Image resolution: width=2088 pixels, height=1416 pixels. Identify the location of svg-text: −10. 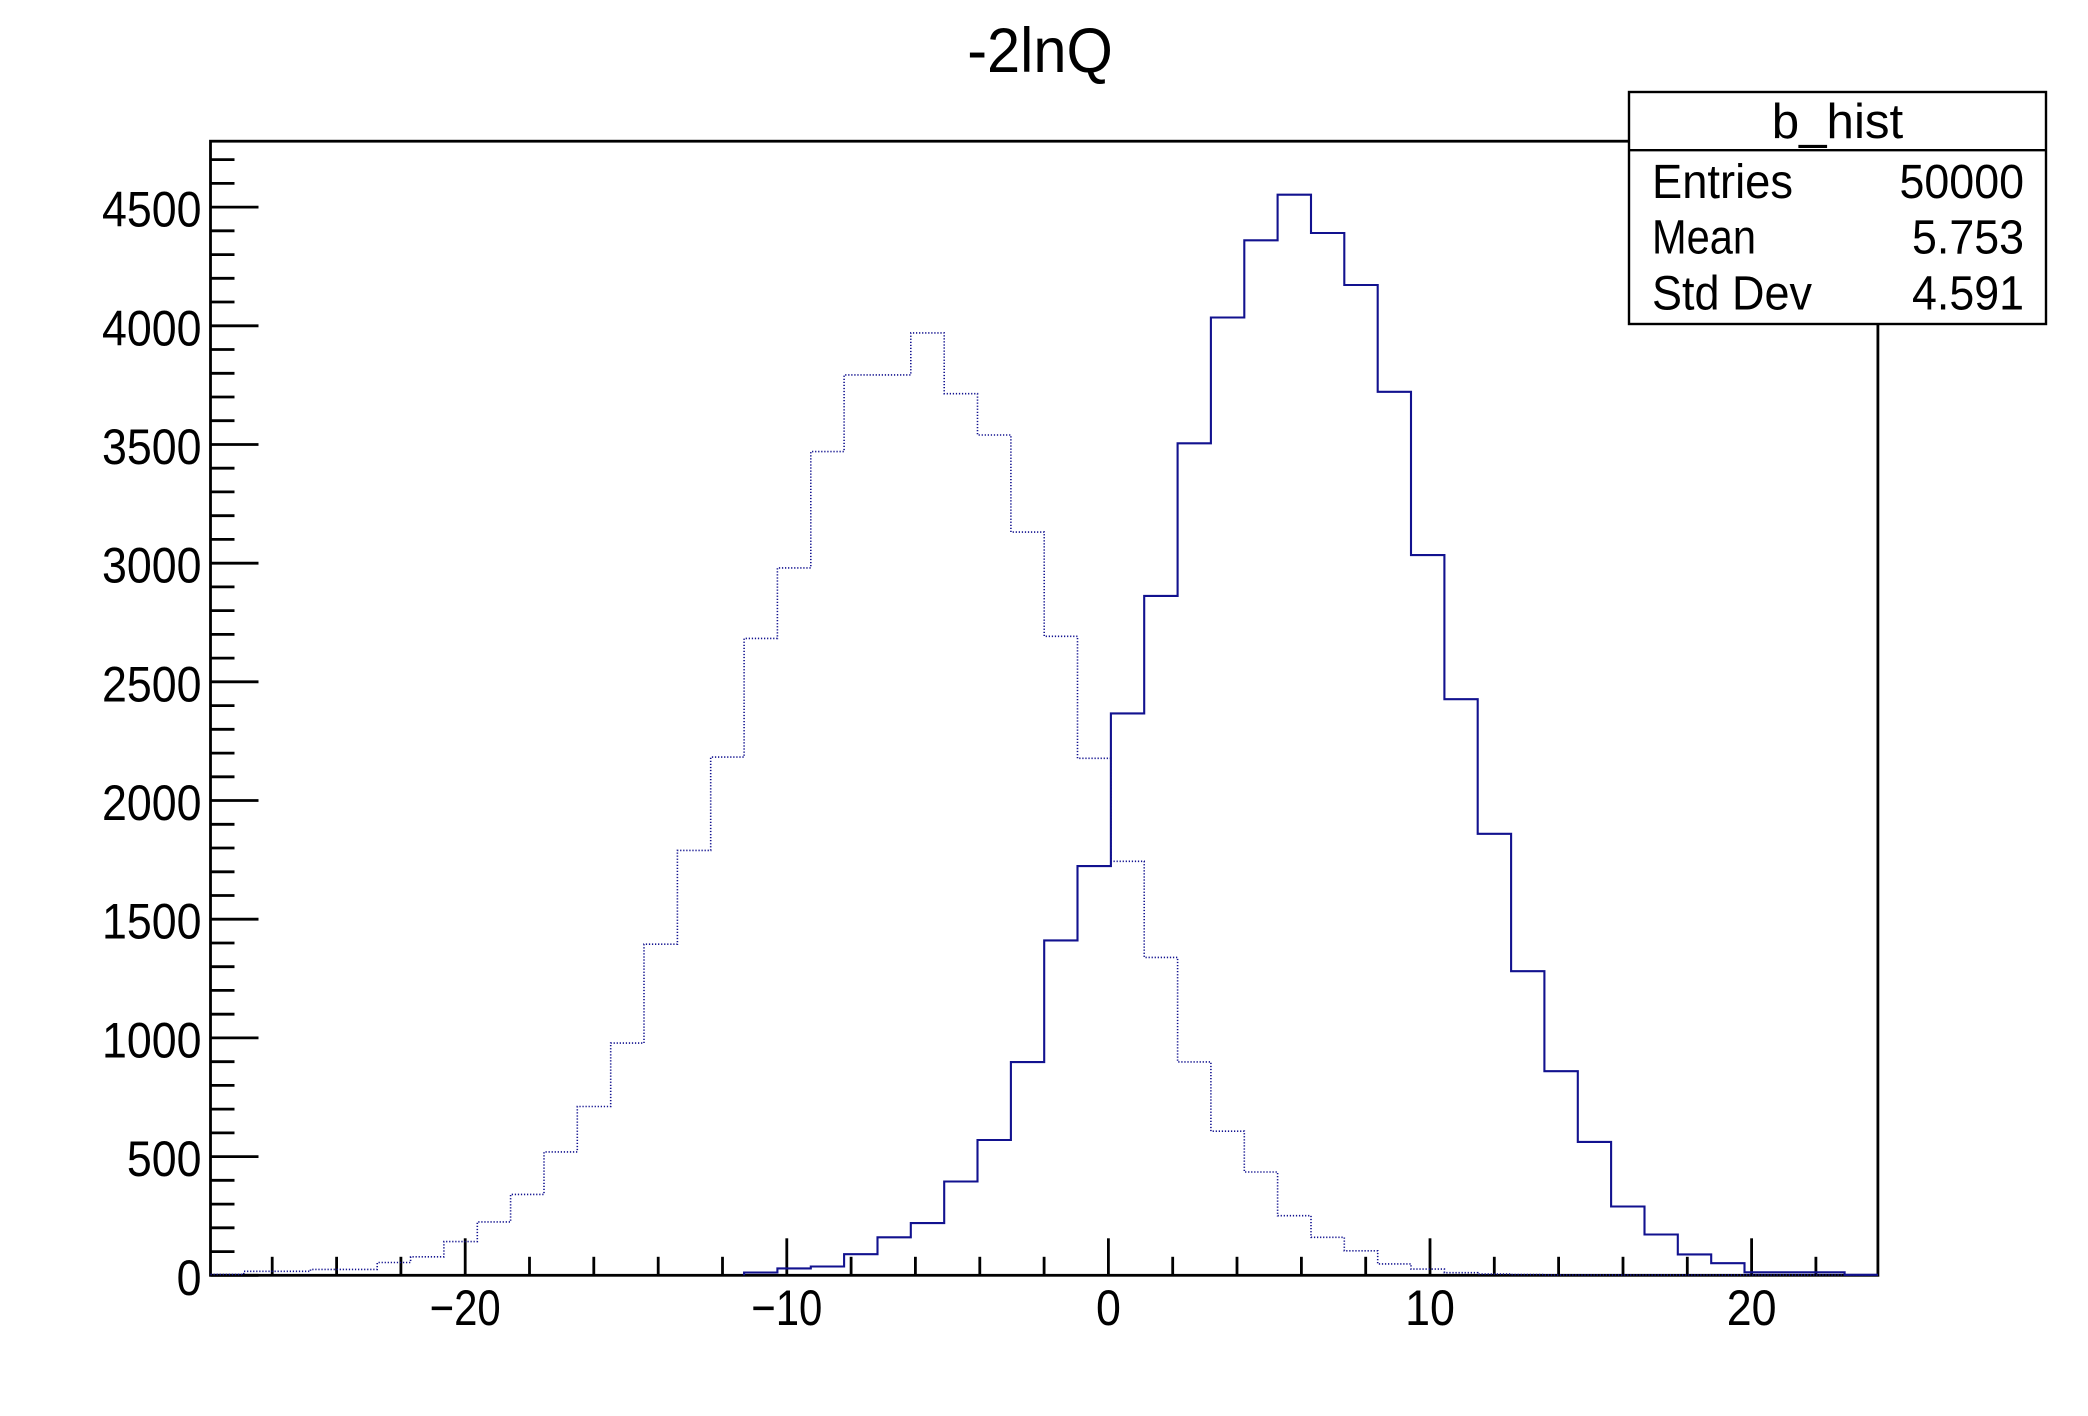
(786, 1308).